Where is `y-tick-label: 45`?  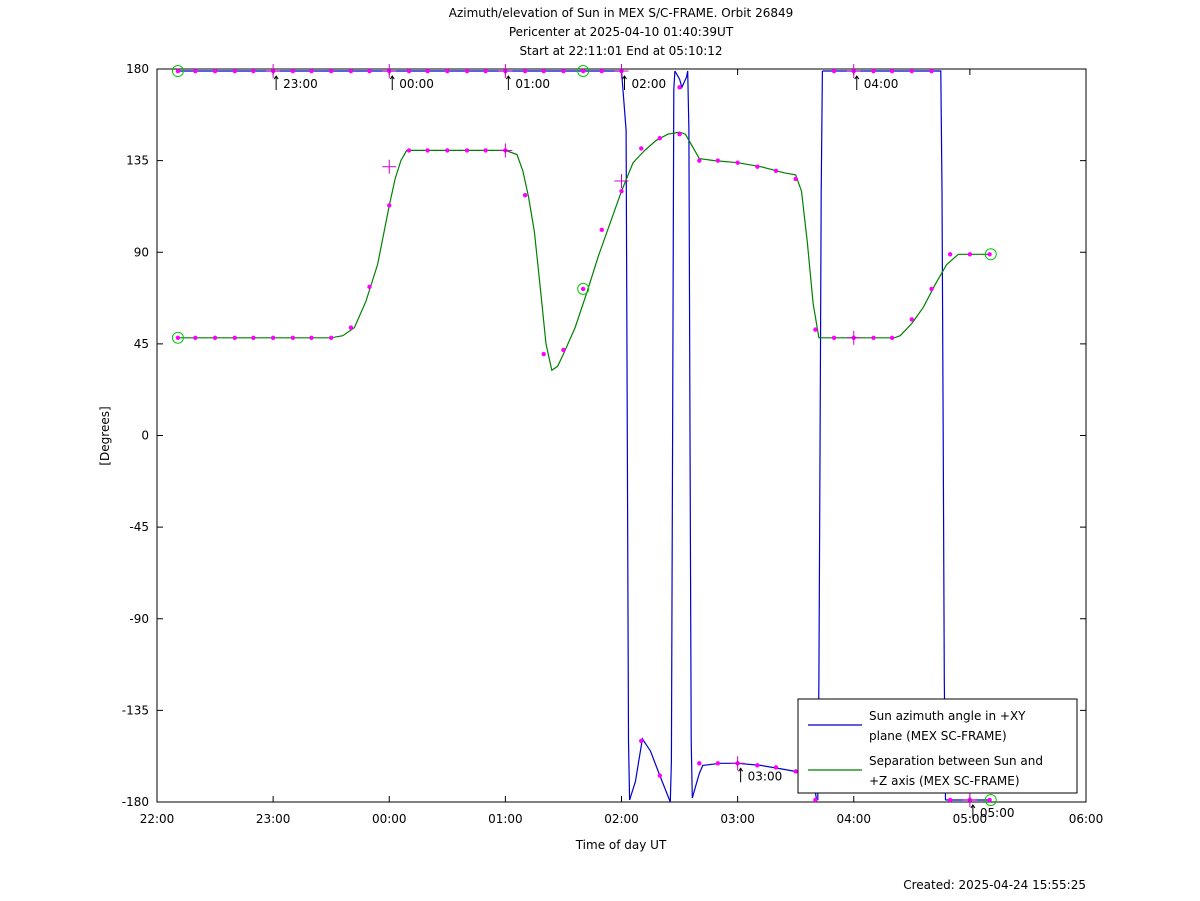 y-tick-label: 45 is located at coordinates (141, 344).